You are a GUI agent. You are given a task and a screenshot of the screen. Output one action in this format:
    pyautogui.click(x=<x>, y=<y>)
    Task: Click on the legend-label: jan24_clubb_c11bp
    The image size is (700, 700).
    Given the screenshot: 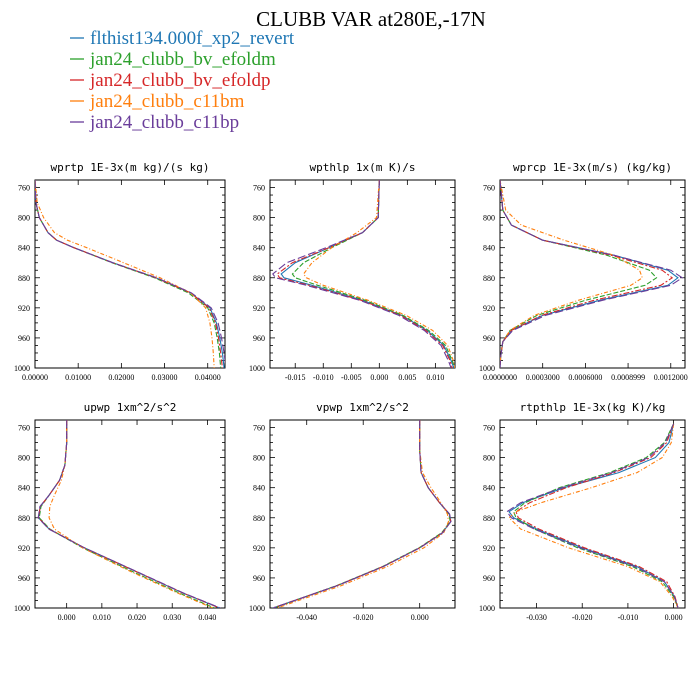 What is the action you would take?
    pyautogui.click(x=164, y=122)
    